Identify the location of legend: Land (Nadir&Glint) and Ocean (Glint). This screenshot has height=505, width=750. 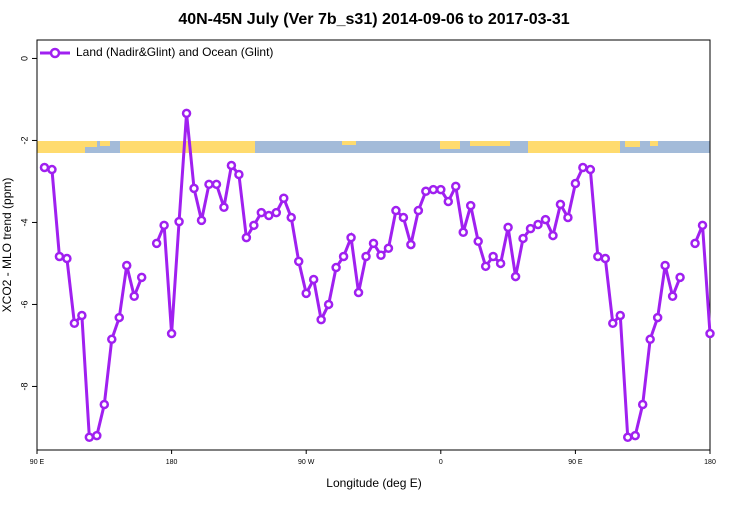
(156, 52).